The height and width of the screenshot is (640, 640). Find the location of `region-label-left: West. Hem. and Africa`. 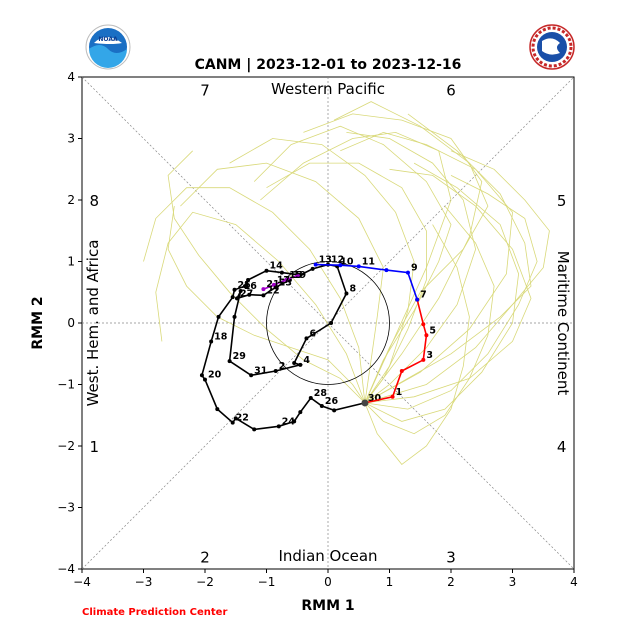

region-label-left: West. Hem. and Africa is located at coordinates (93, 323).